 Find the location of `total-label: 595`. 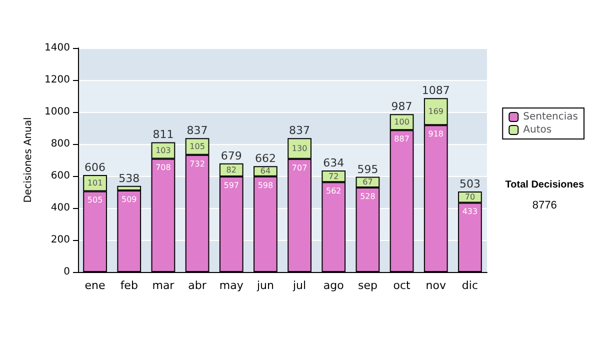

total-label: 595 is located at coordinates (367, 169).